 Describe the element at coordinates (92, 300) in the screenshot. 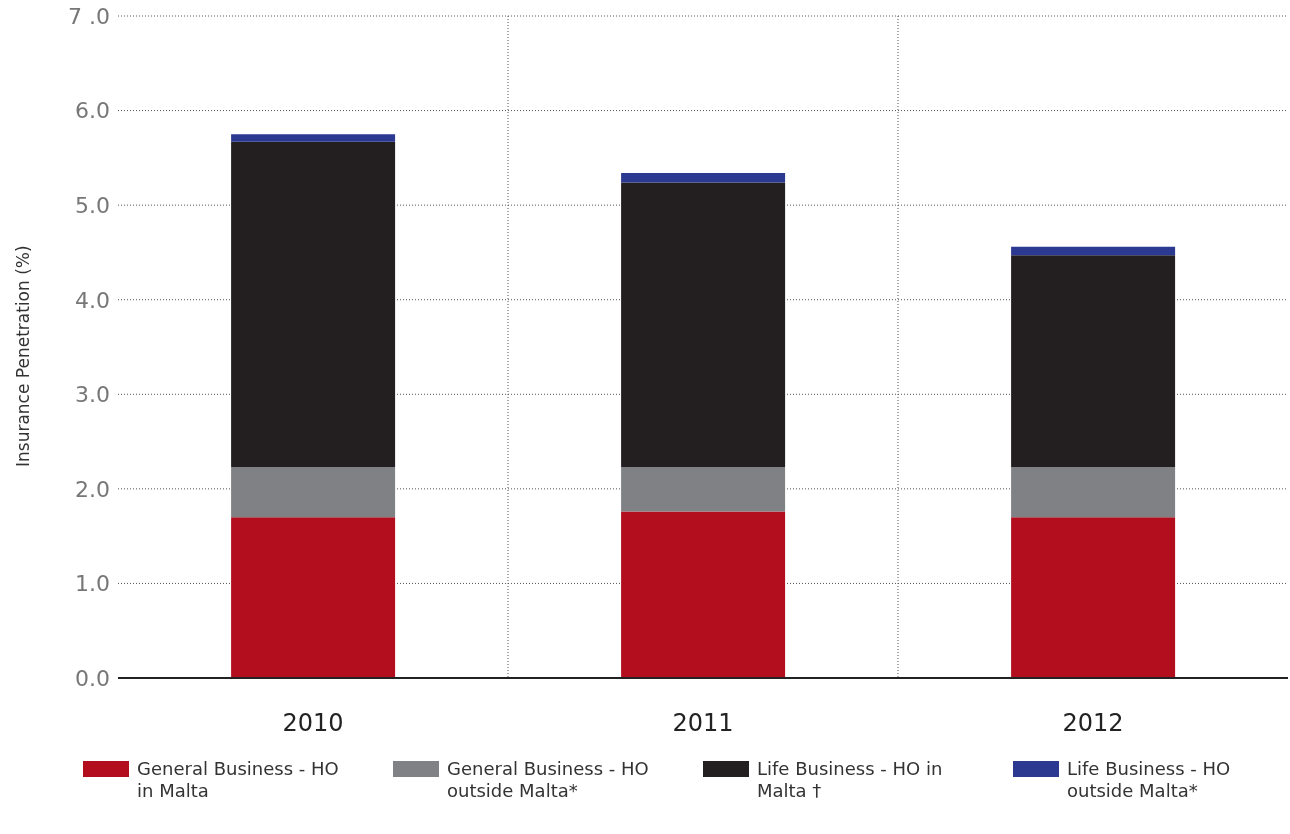

I see `y-tick-label: 4.0` at that location.